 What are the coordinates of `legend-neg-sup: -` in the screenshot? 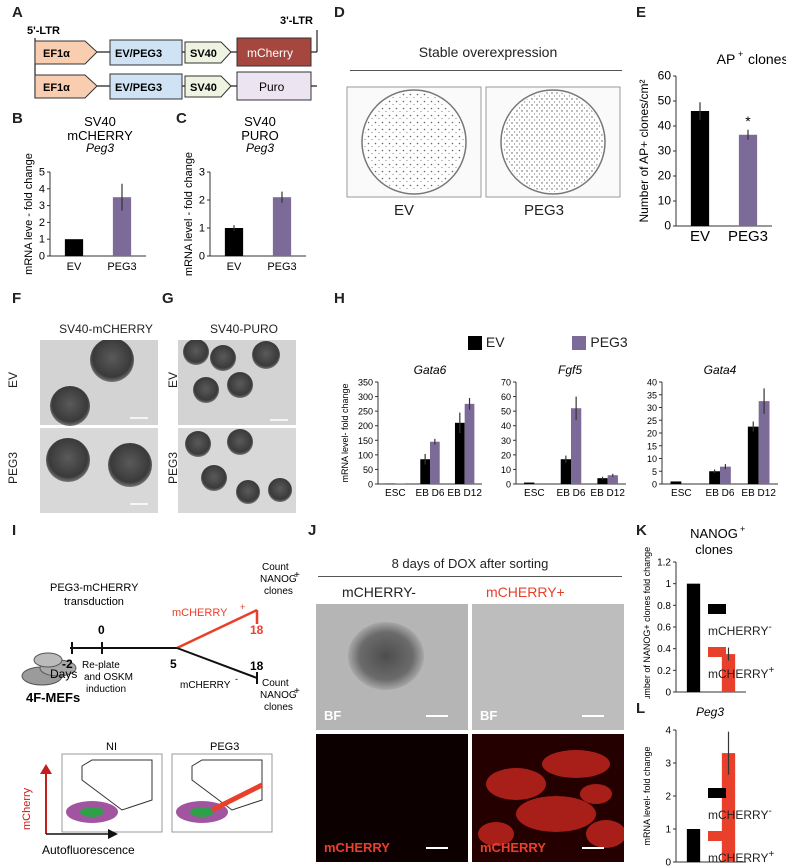 It's located at (770, 627).